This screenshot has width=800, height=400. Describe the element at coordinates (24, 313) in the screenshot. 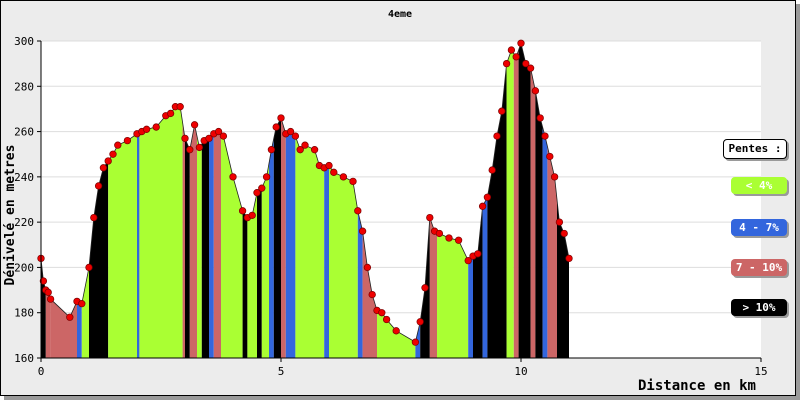

I see `y-tick-label: 180` at that location.